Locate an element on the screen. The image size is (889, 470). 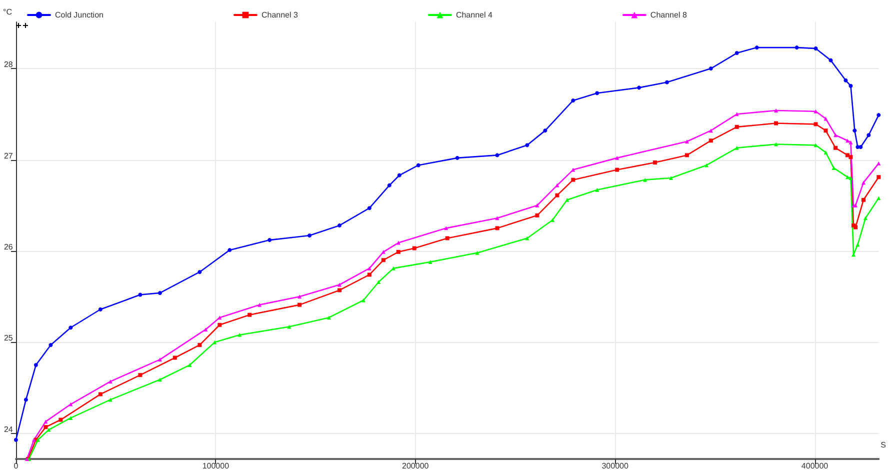
x-tick-label: 100000 is located at coordinates (216, 466).